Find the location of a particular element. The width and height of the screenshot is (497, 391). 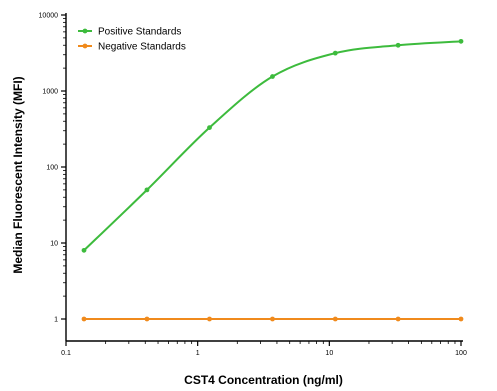

x-ticks: 0.1 1 10 100 is located at coordinates (264, 349).